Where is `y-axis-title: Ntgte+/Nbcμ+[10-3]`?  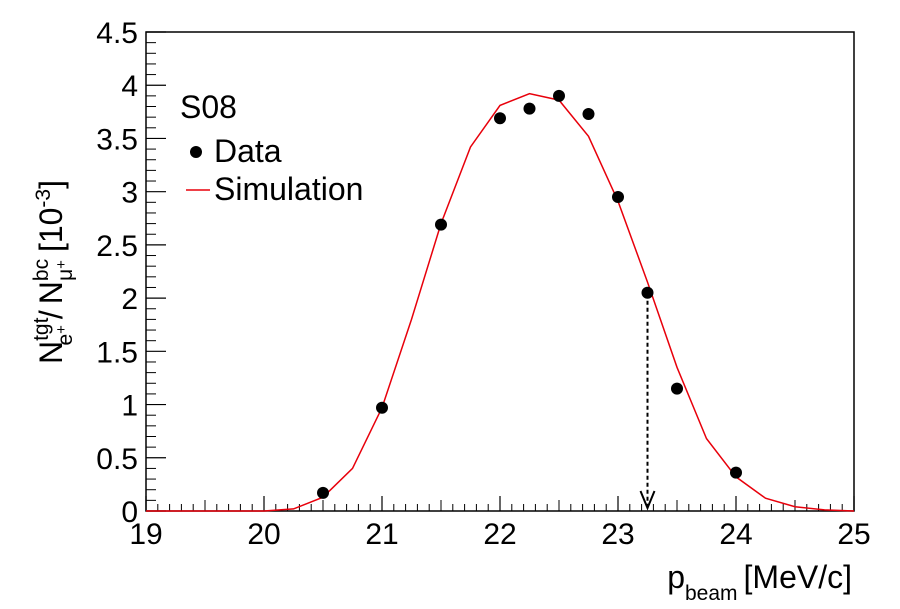
y-axis-title: Ntgte+/Nbcμ+[10-3] is located at coordinates (53, 272).